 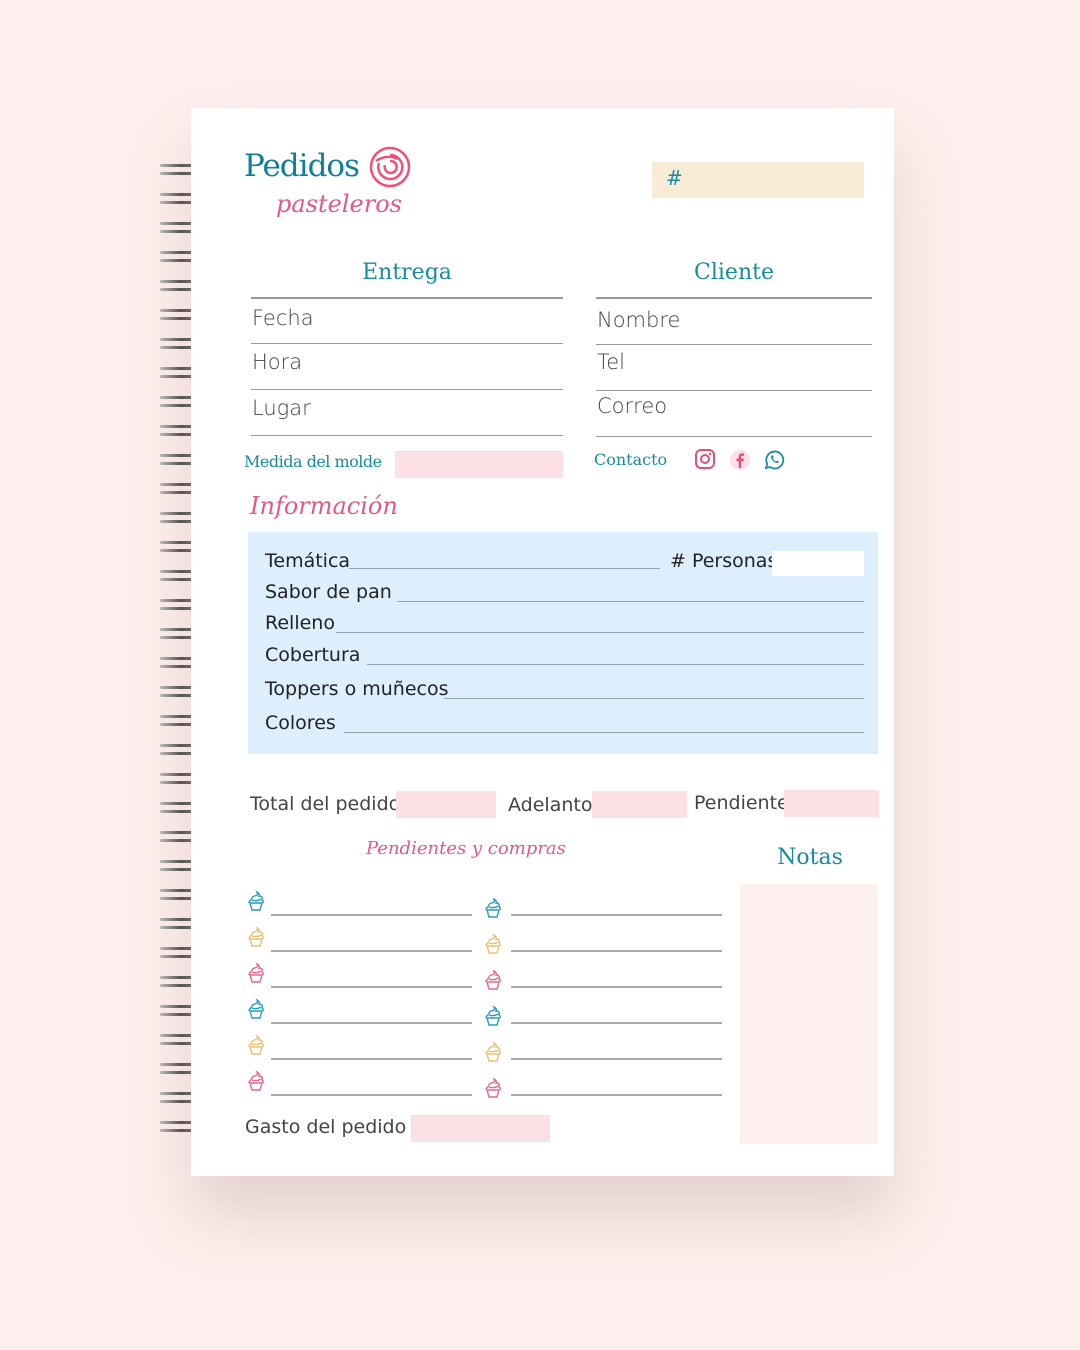 I want to click on pendiente-label: Pendiente, so click(x=741, y=803).